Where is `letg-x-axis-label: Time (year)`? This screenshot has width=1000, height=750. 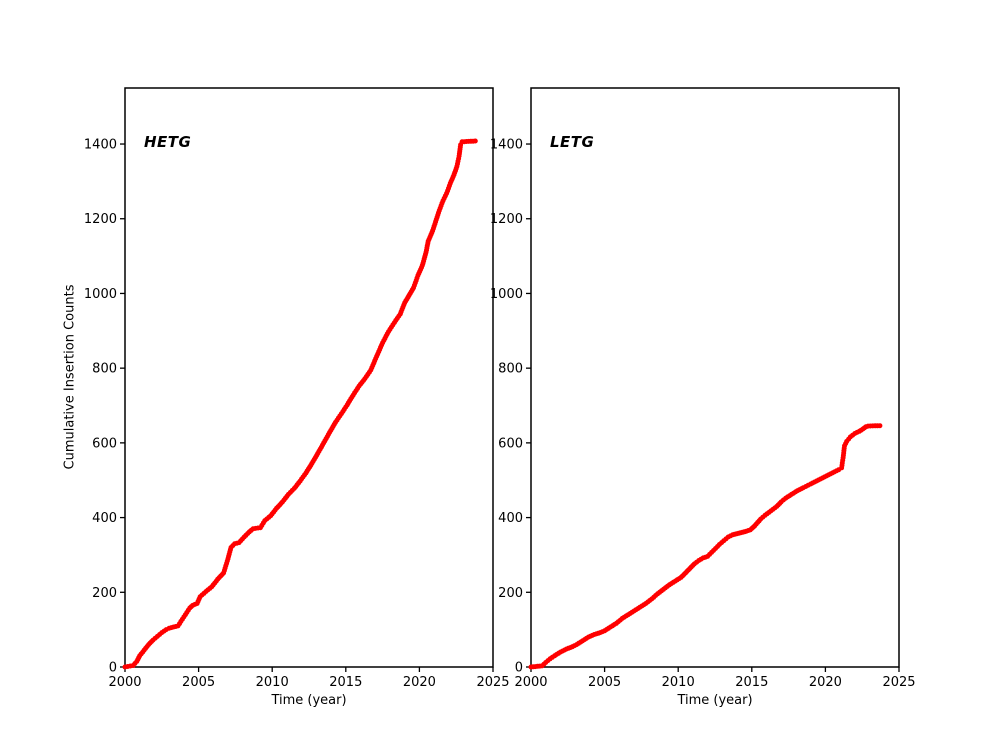 letg-x-axis-label: Time (year) is located at coordinates (715, 700).